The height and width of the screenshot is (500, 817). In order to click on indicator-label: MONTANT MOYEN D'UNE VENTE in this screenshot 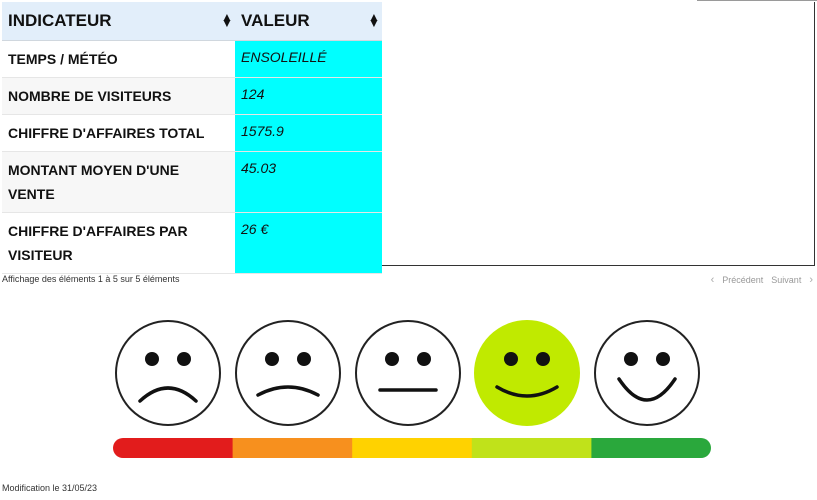, I will do `click(118, 182)`.